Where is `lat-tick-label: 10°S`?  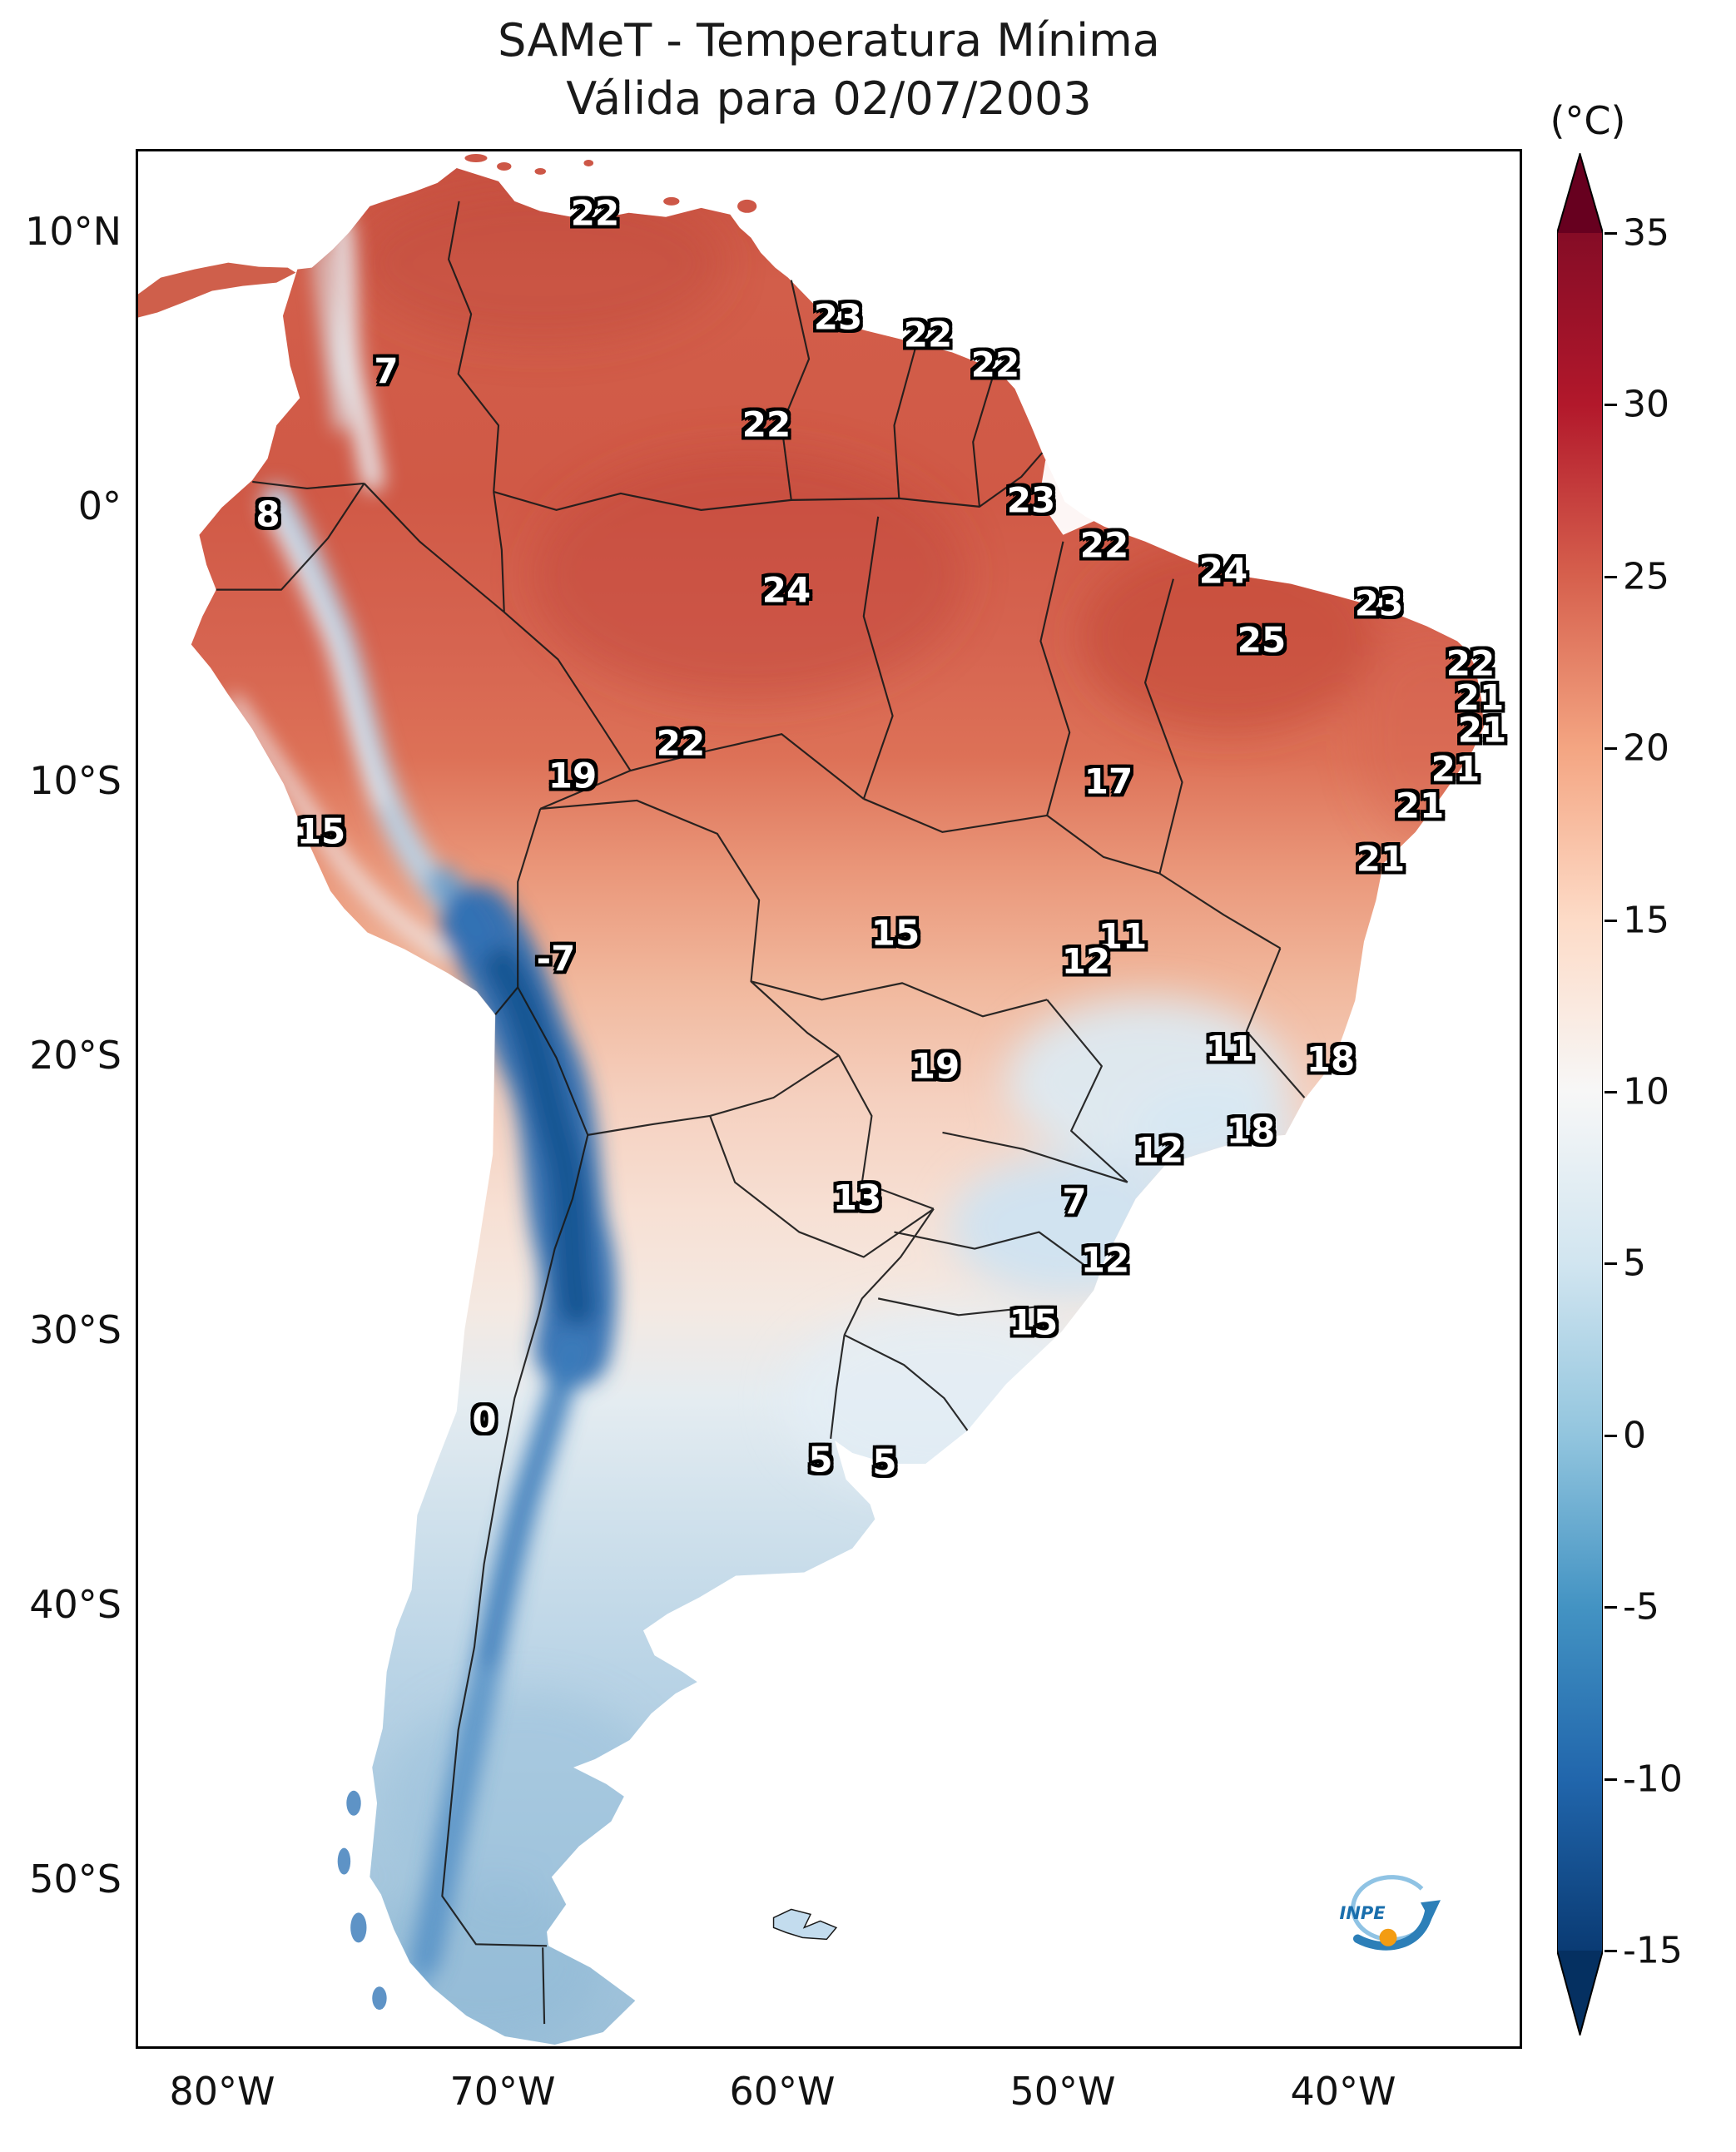 lat-tick-label: 10°S is located at coordinates (75, 780).